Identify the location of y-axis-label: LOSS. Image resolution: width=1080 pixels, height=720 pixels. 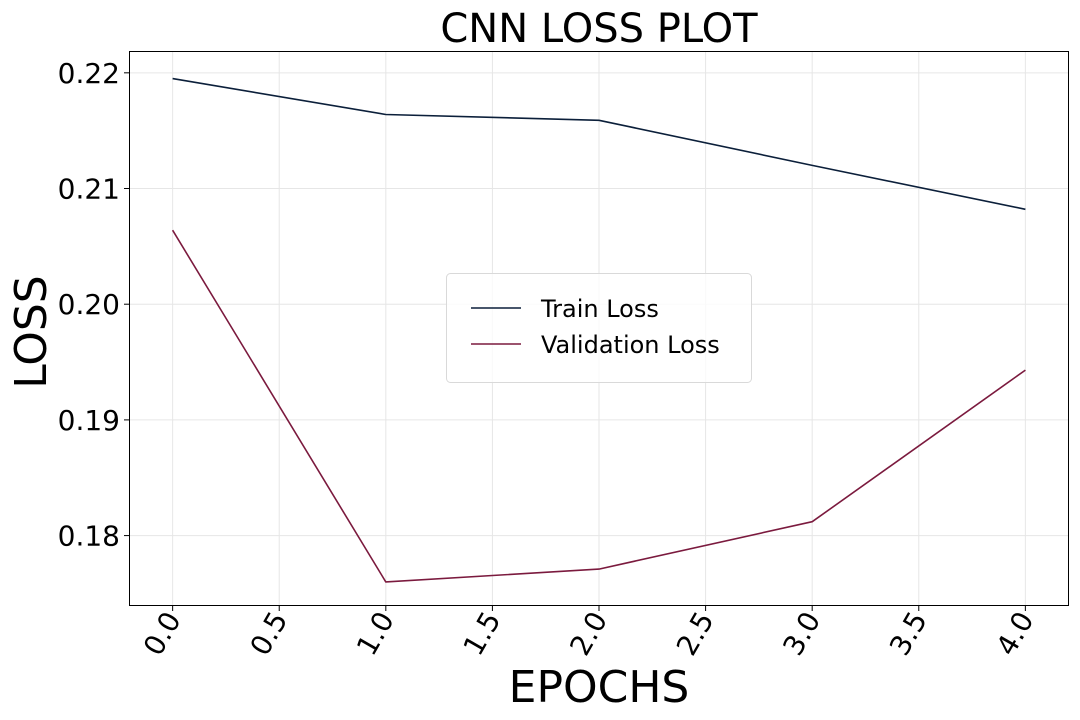
(31, 331).